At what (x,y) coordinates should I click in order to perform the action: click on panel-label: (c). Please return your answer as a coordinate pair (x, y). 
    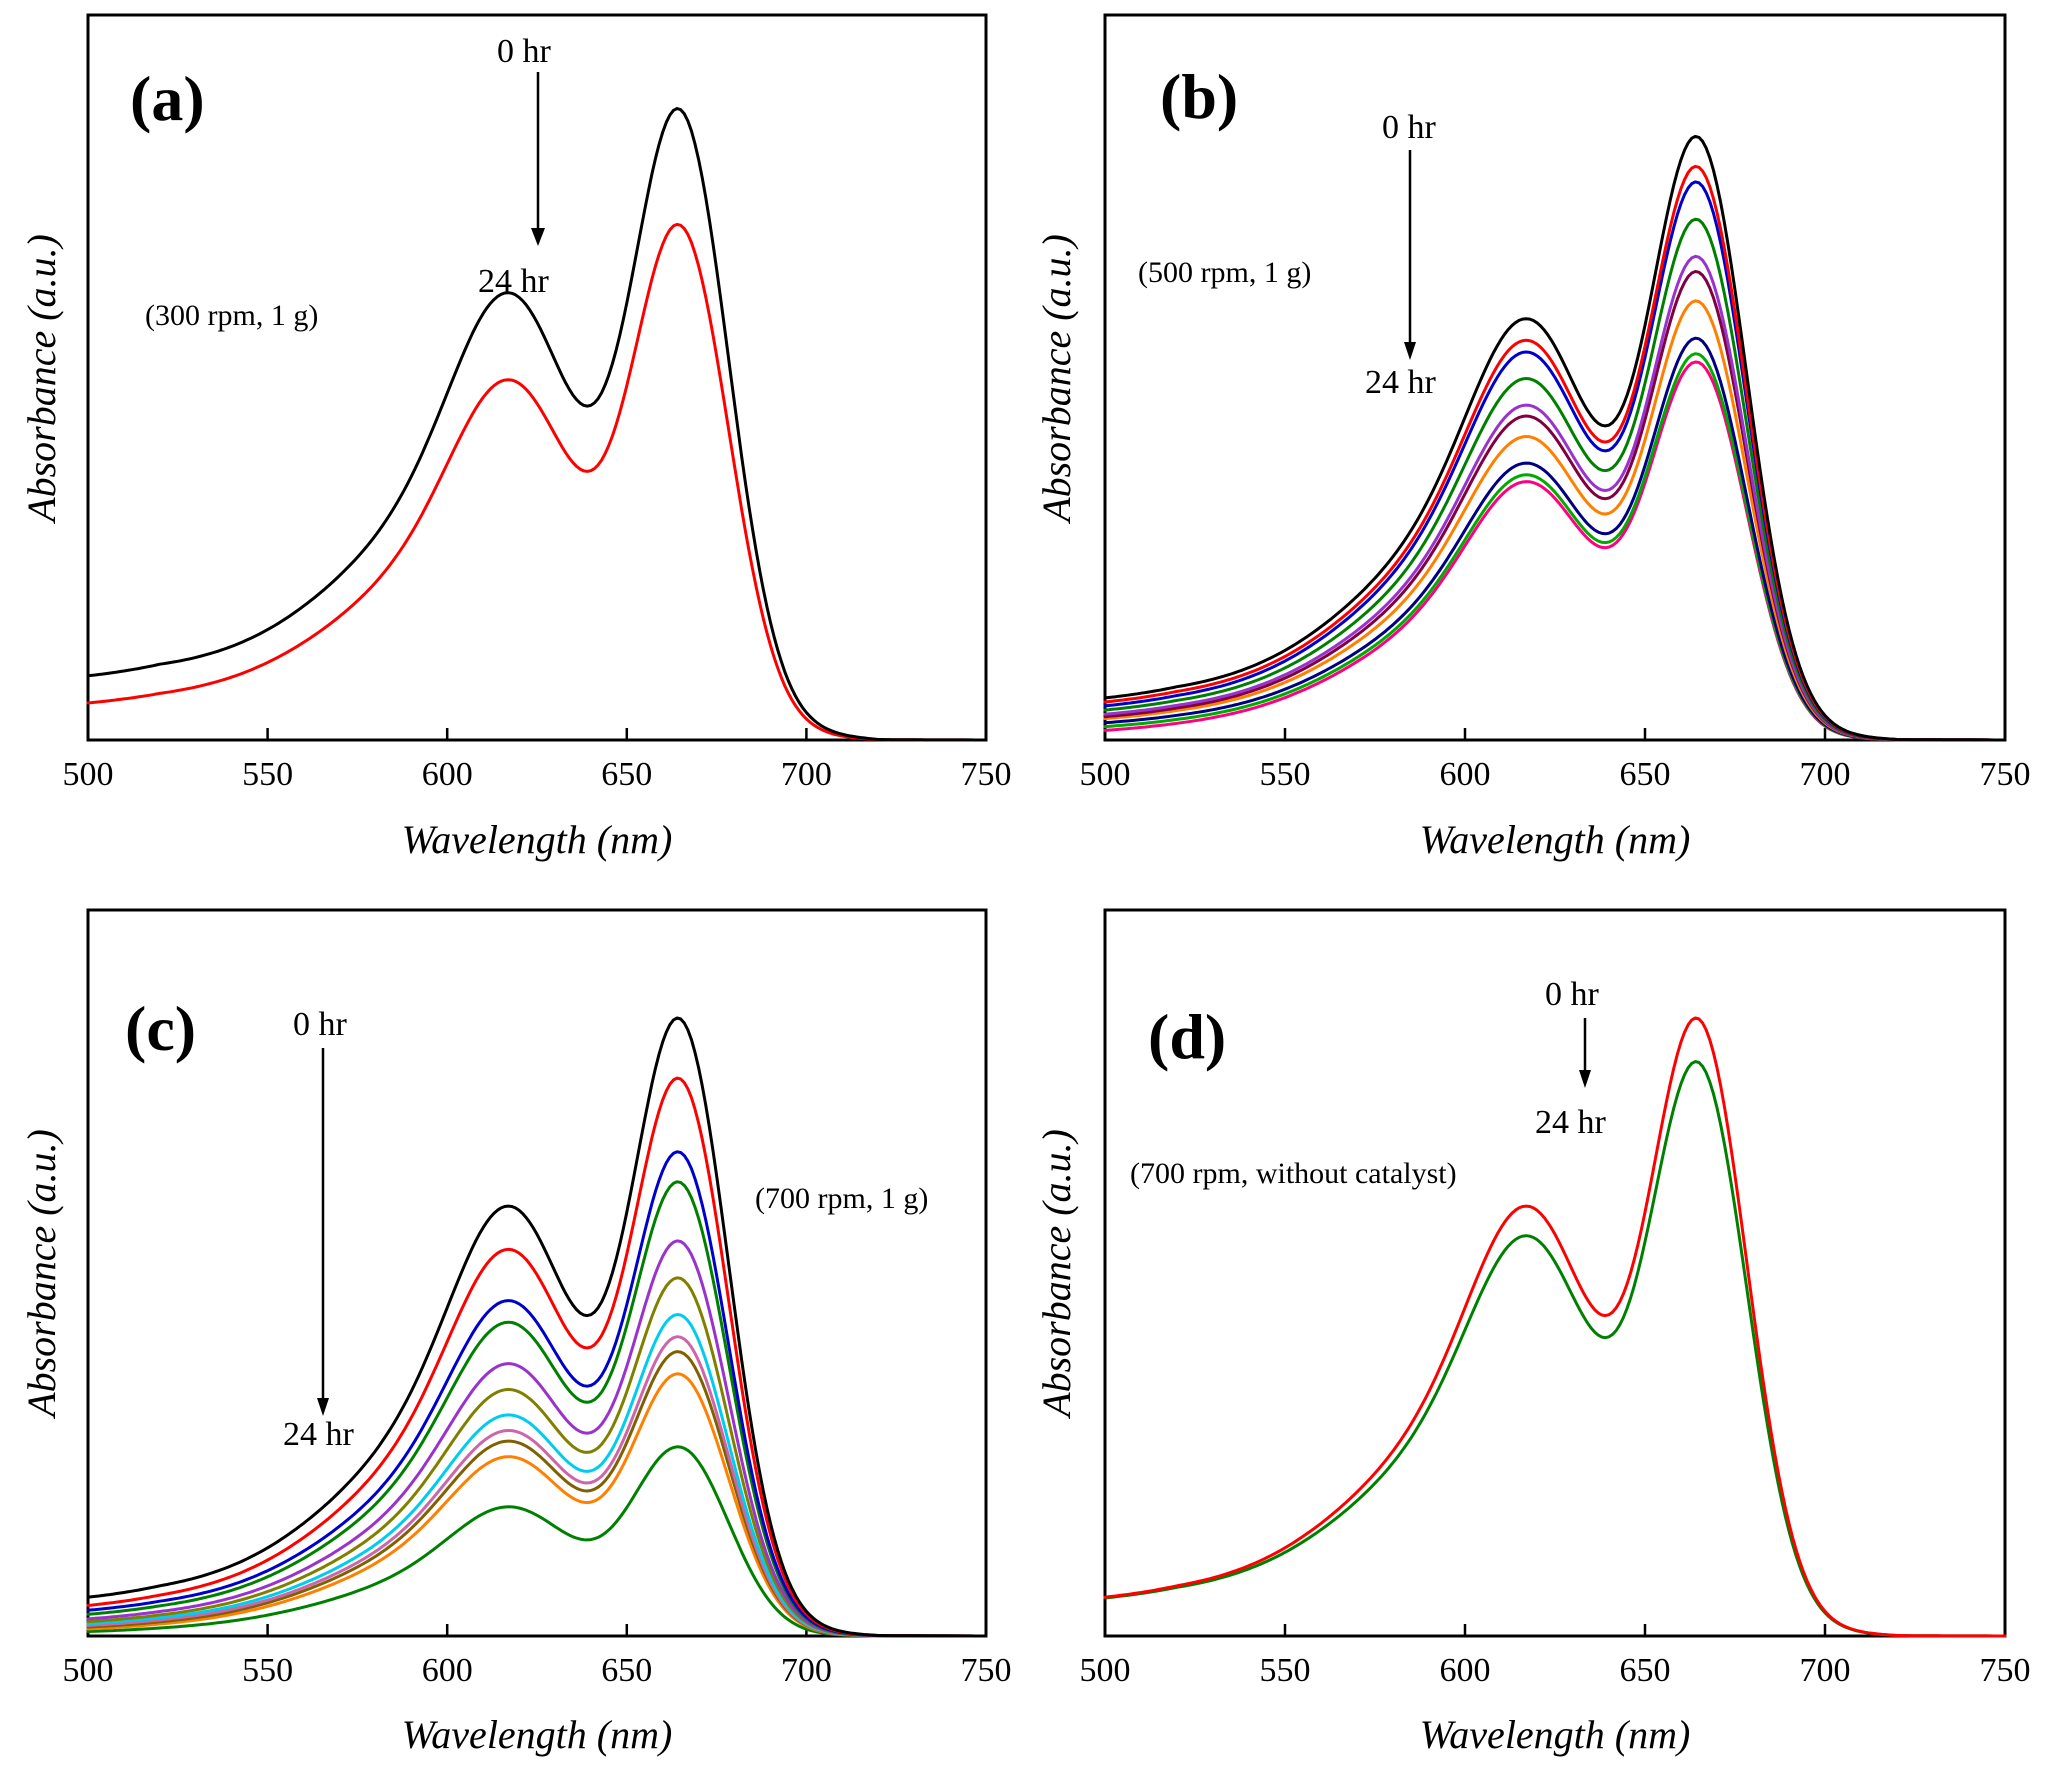
    Looking at the image, I should click on (160, 1028).